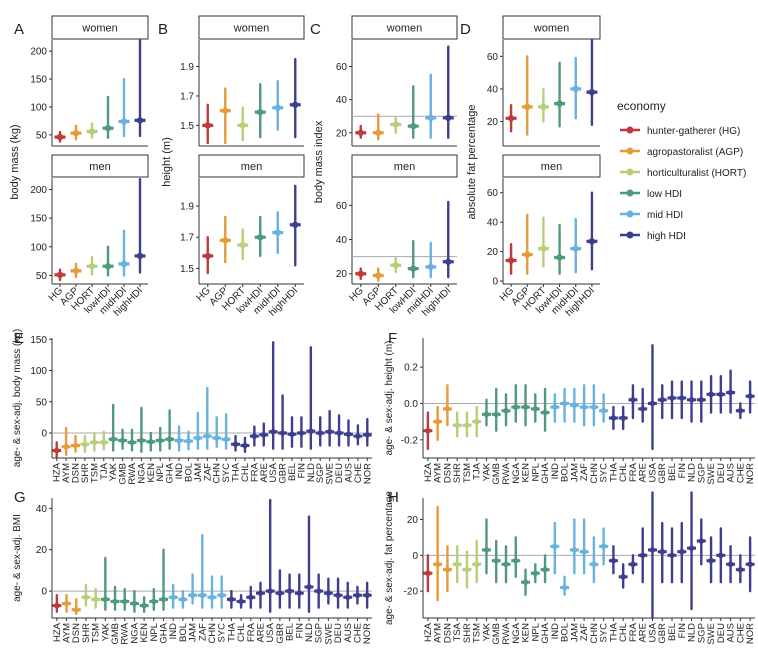 This screenshot has height=654, width=758. Describe the element at coordinates (67, 633) in the screenshot. I see `x-tick-label: AYM` at that location.